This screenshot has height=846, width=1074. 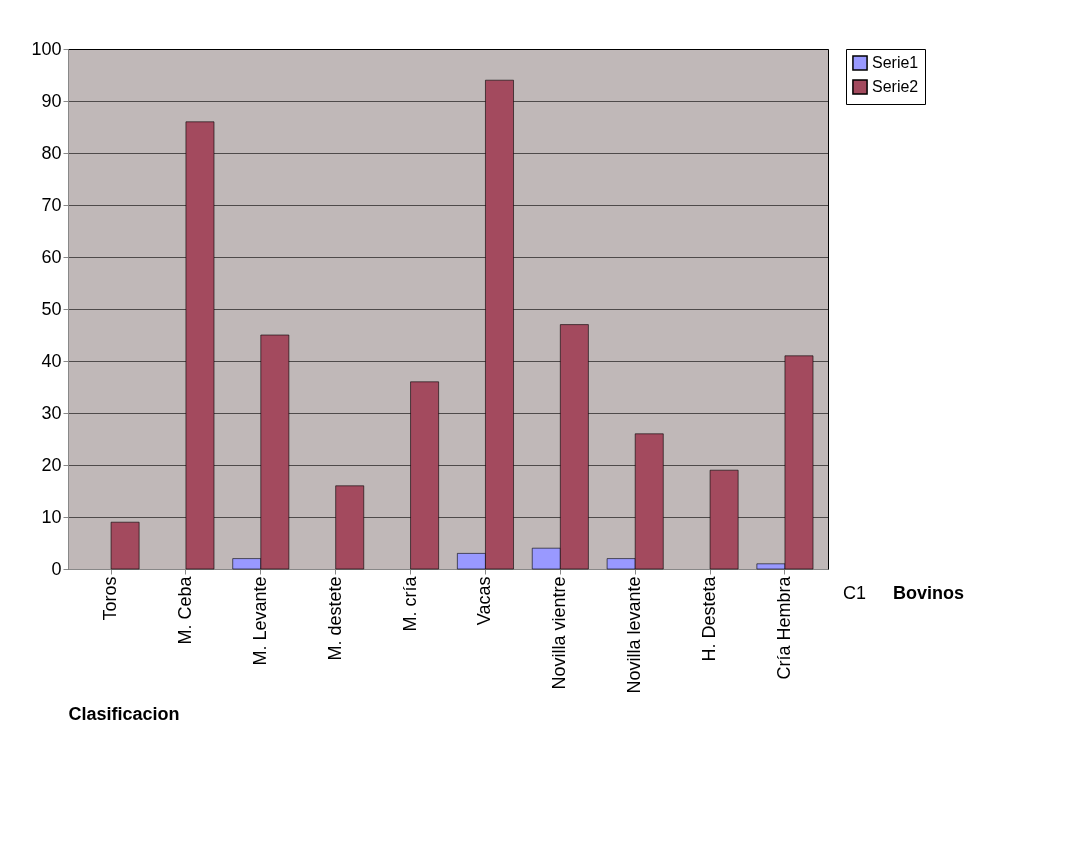 What do you see at coordinates (51, 204) in the screenshot?
I see `y-tick-label: 70` at bounding box center [51, 204].